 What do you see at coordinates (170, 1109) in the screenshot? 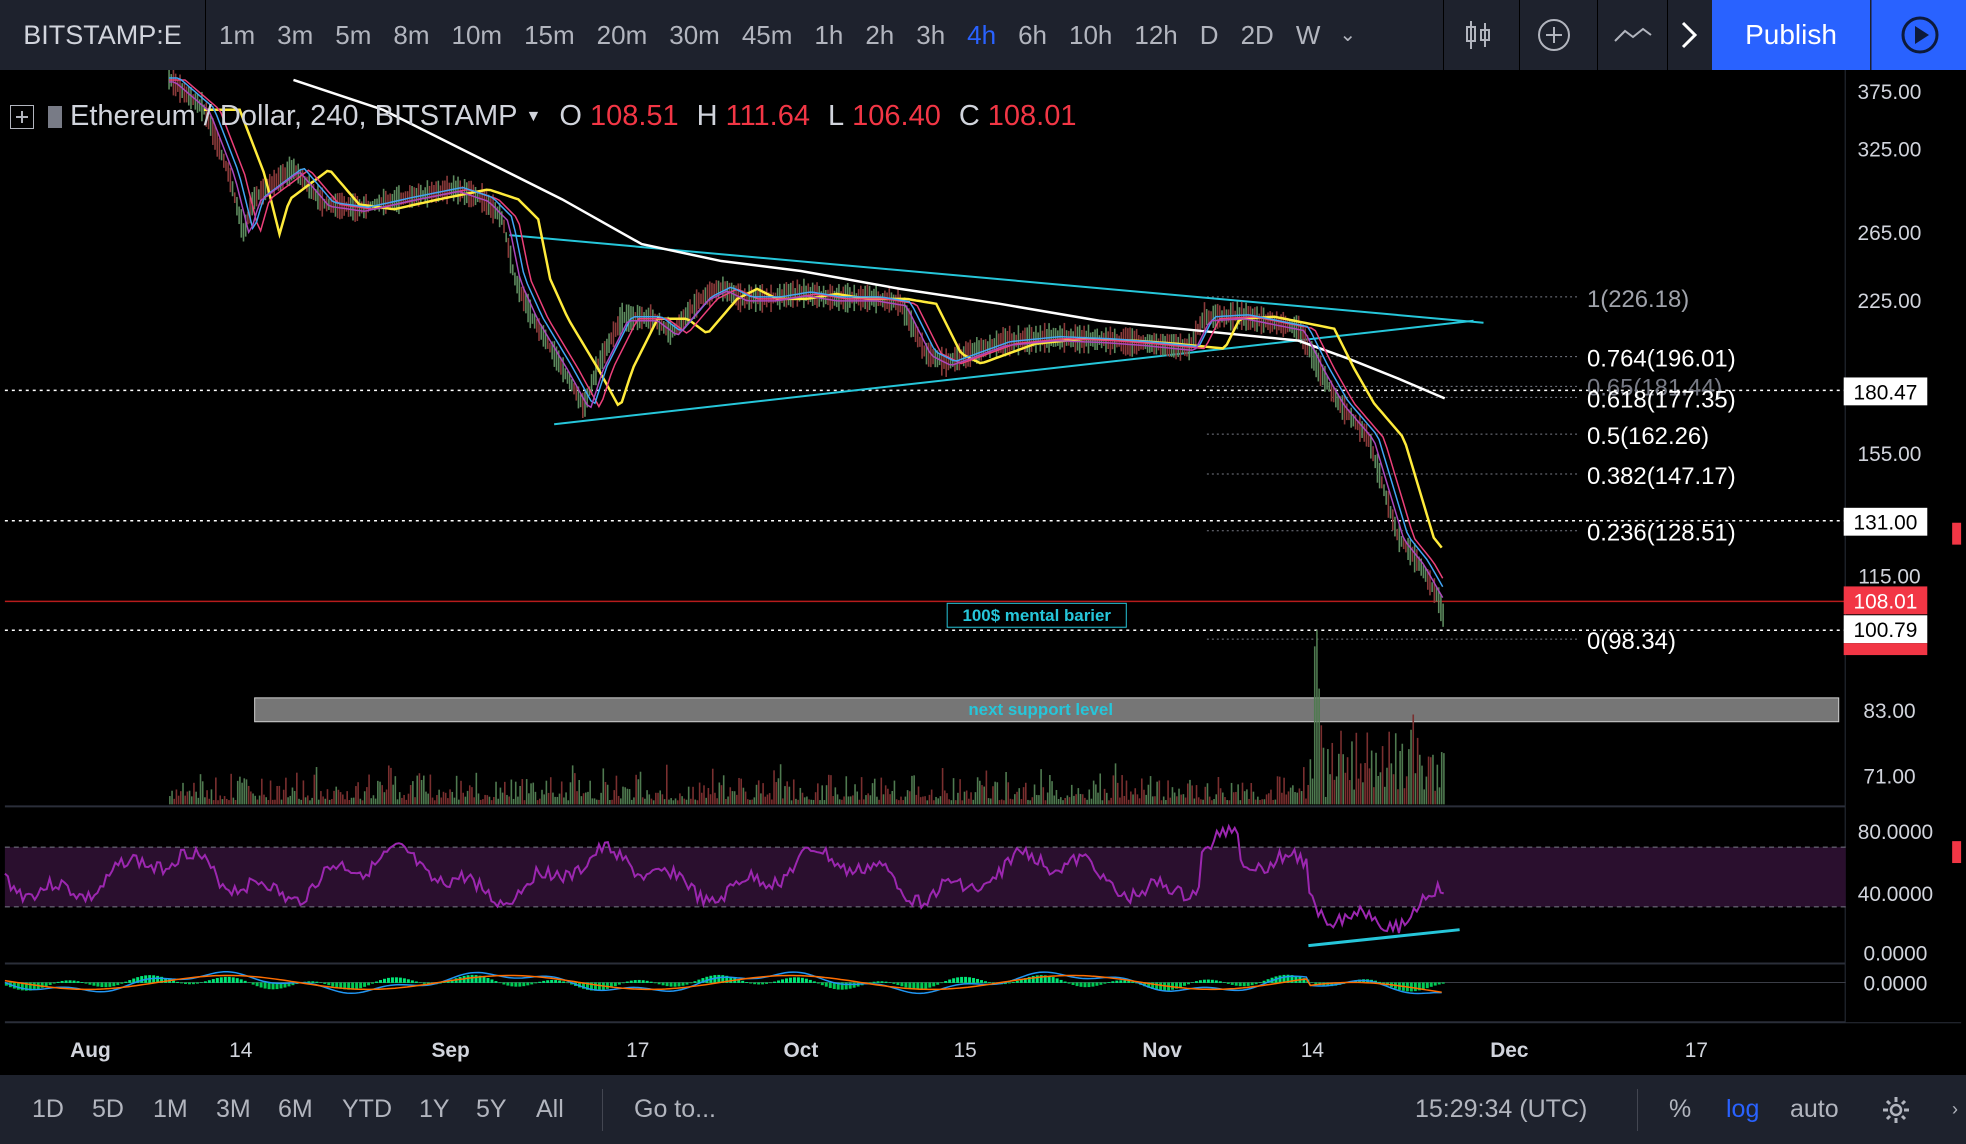
I see `range-1m: 1M` at bounding box center [170, 1109].